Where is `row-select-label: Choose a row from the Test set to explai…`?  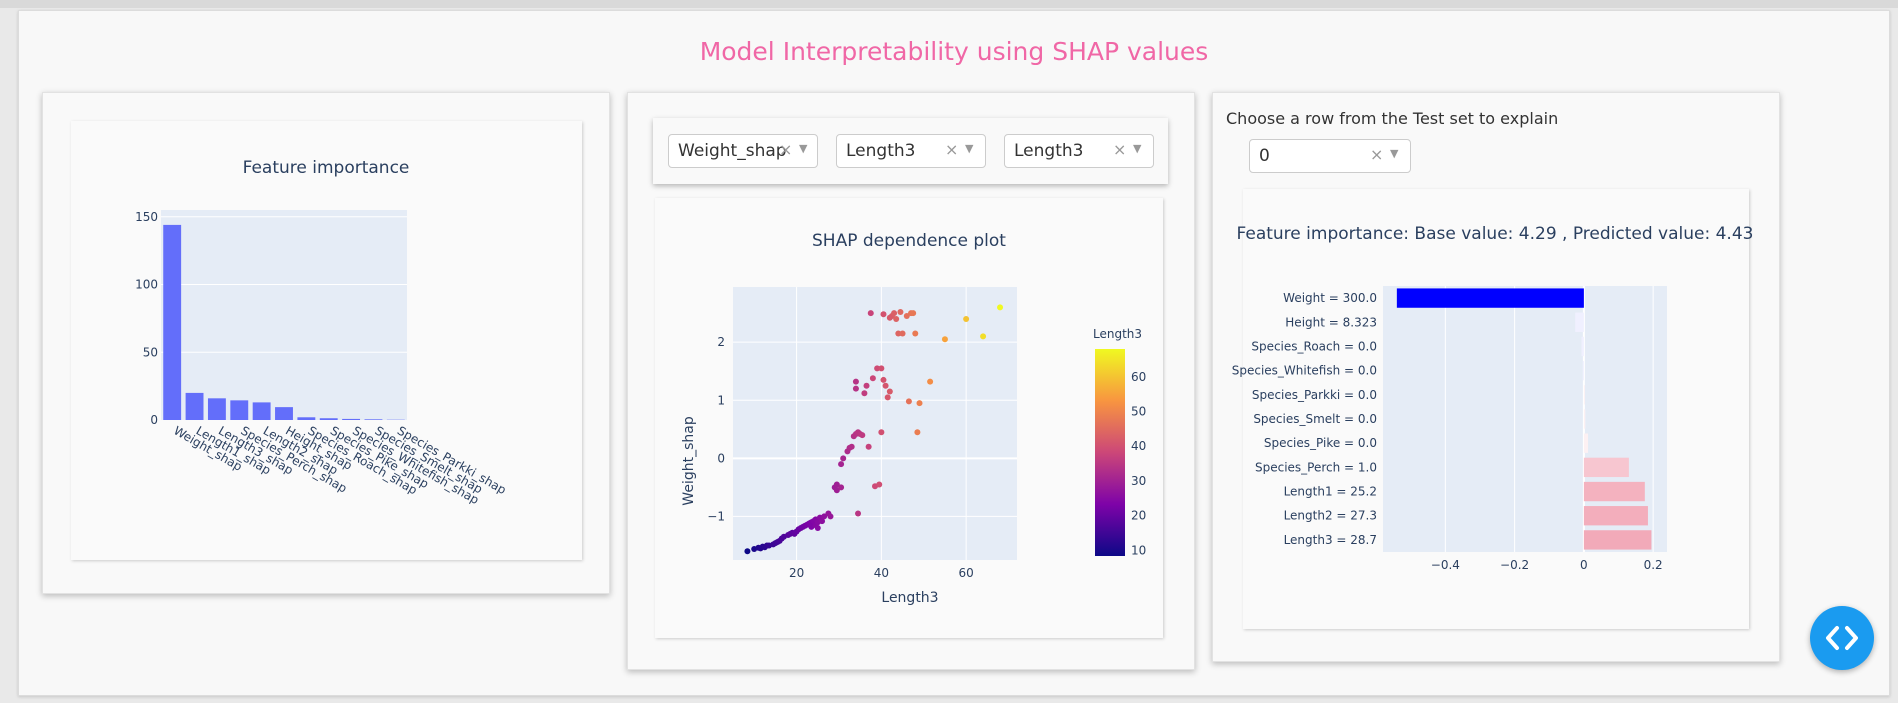 row-select-label: Choose a row from the Test set to explai… is located at coordinates (1392, 118).